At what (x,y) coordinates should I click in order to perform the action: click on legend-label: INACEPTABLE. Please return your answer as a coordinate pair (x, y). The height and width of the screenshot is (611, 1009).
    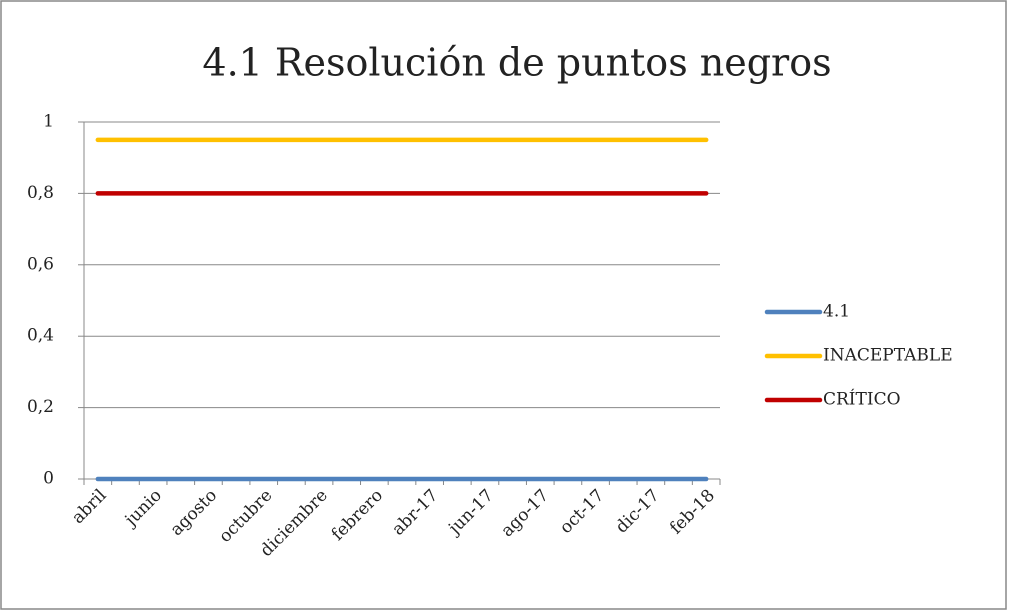
    Looking at the image, I should click on (888, 356).